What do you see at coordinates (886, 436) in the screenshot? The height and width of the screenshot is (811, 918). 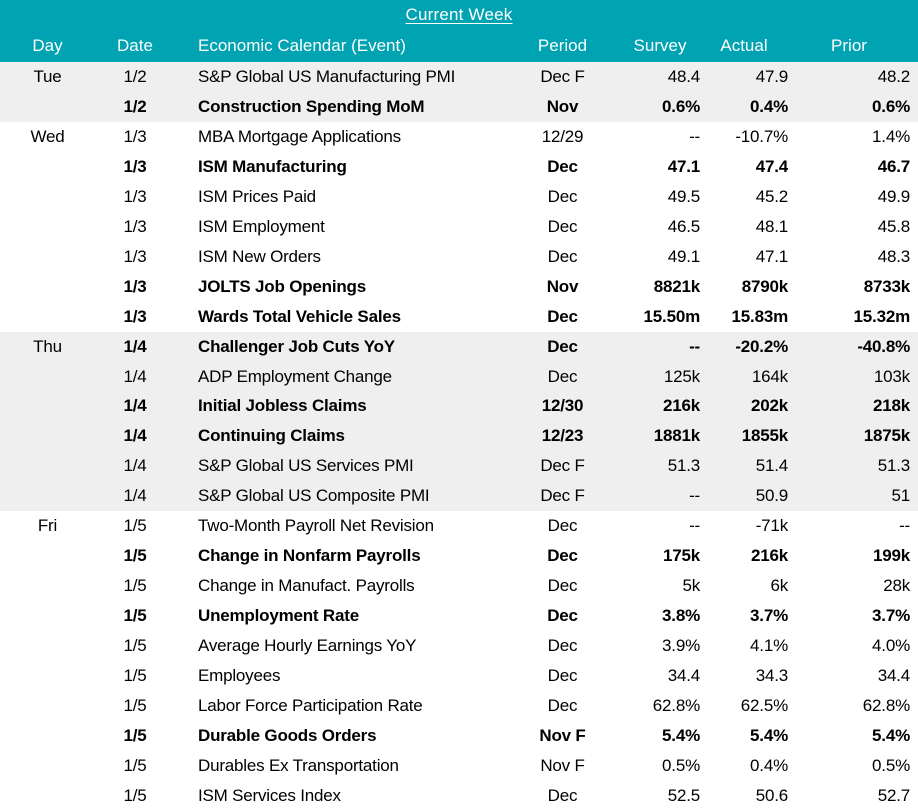 I see `prior-cell: 1875k` at bounding box center [886, 436].